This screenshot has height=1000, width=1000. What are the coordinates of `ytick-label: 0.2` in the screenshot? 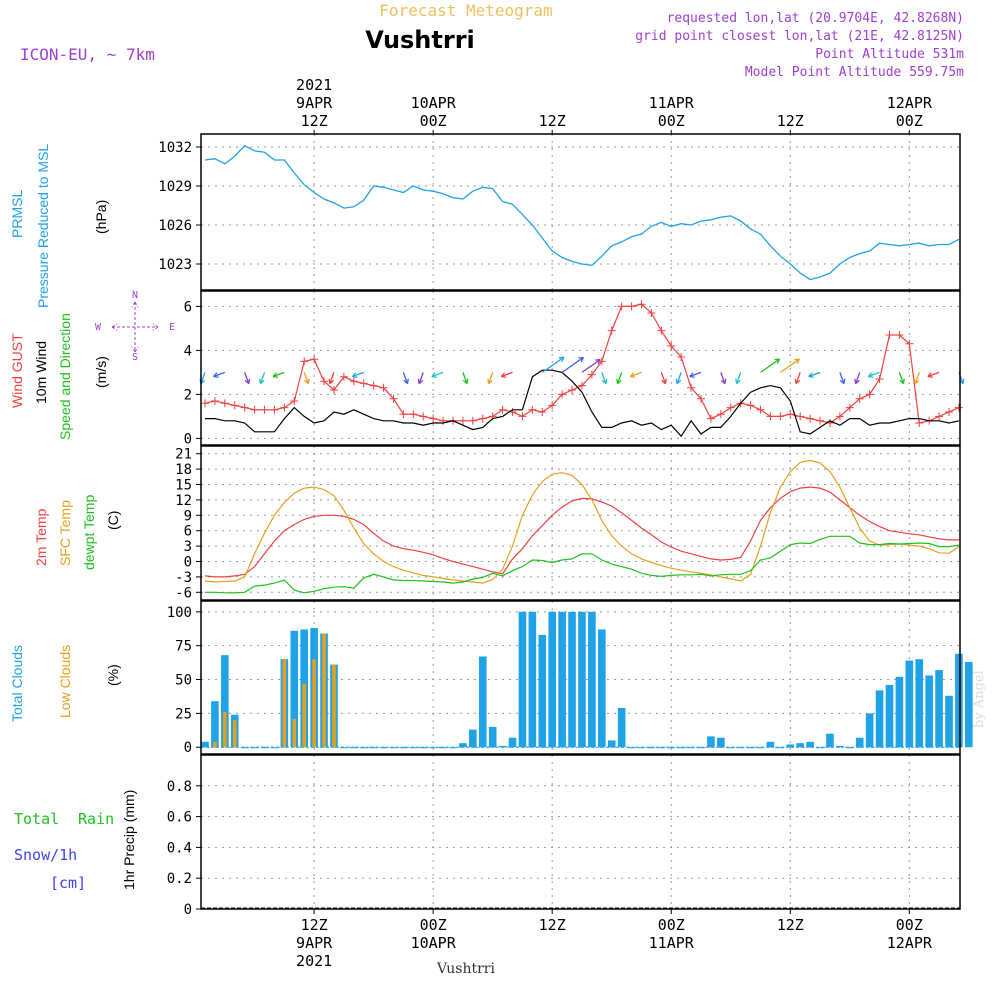 It's located at (179, 879).